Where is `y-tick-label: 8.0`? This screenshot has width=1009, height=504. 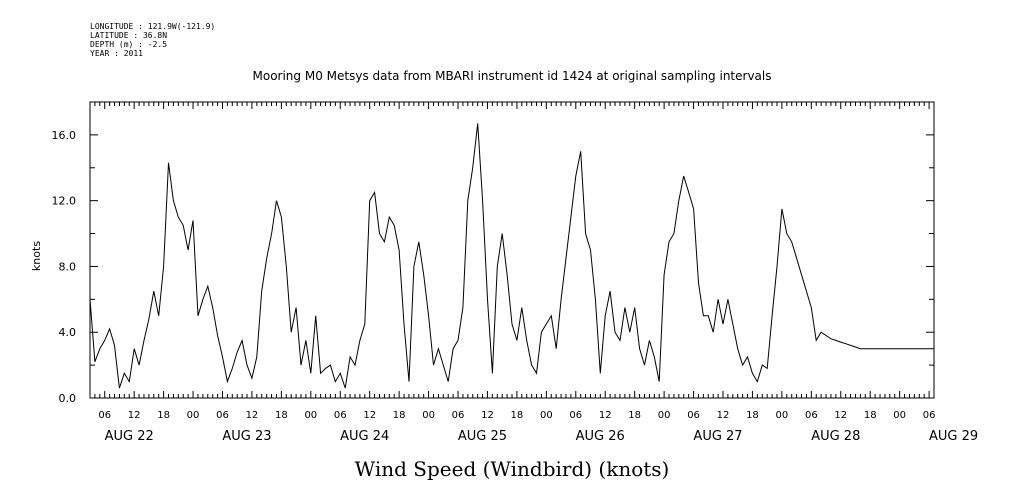 y-tick-label: 8.0 is located at coordinates (68, 266).